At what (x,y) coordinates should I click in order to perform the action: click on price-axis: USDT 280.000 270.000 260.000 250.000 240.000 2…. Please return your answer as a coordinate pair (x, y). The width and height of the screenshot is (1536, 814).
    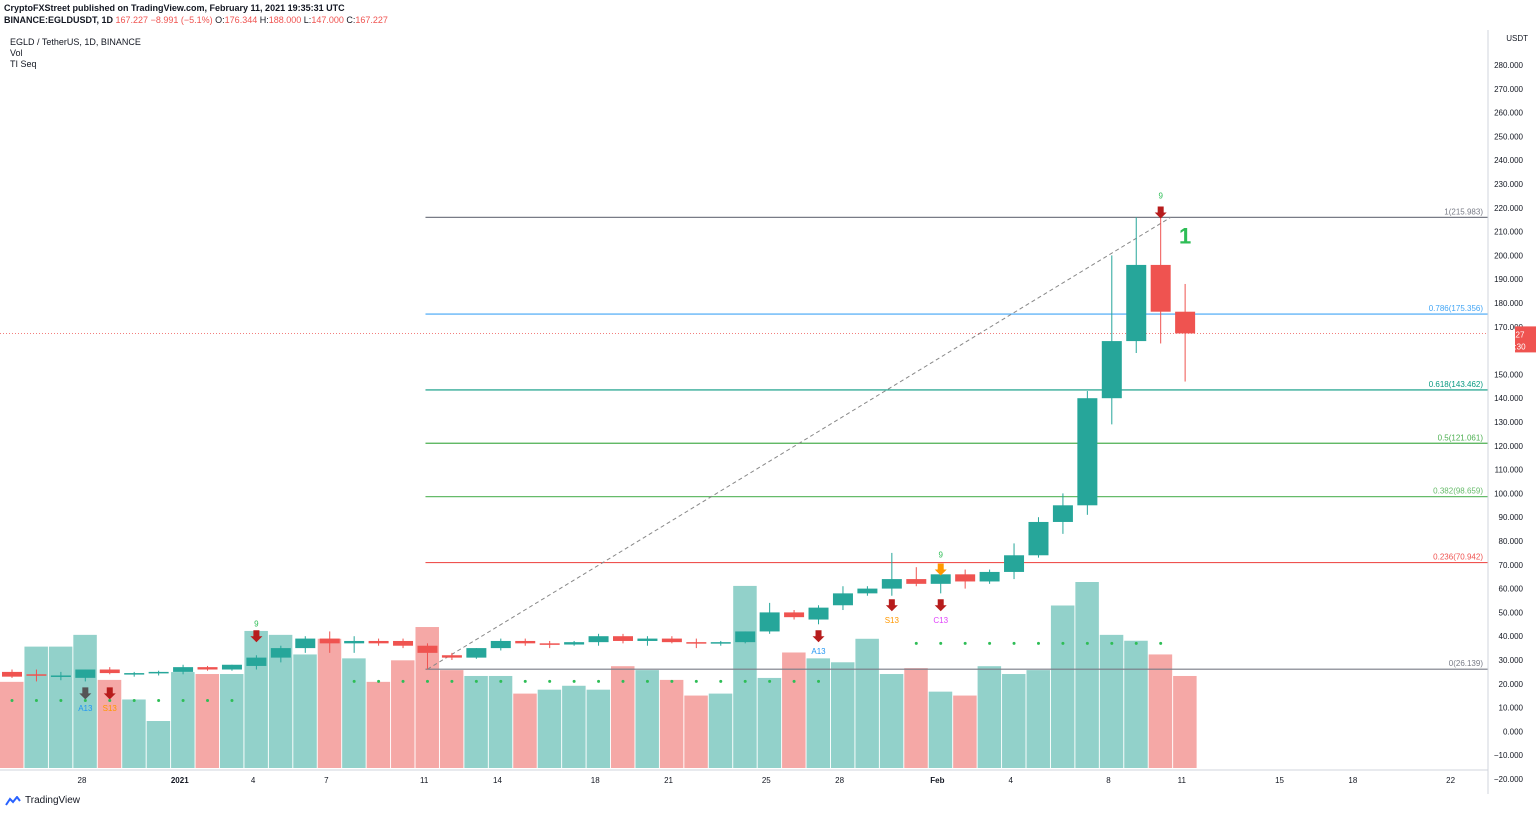
    Looking at the image, I should click on (1511, 412).